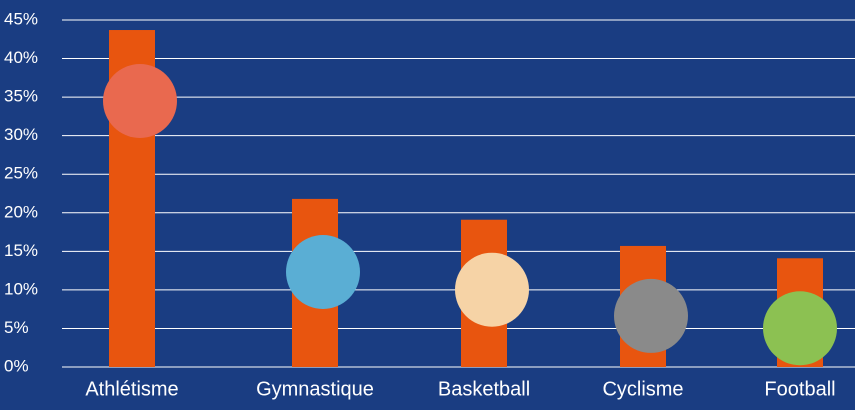 This screenshot has width=855, height=410. Describe the element at coordinates (21, 250) in the screenshot. I see `y-tick-label: 15%` at that location.